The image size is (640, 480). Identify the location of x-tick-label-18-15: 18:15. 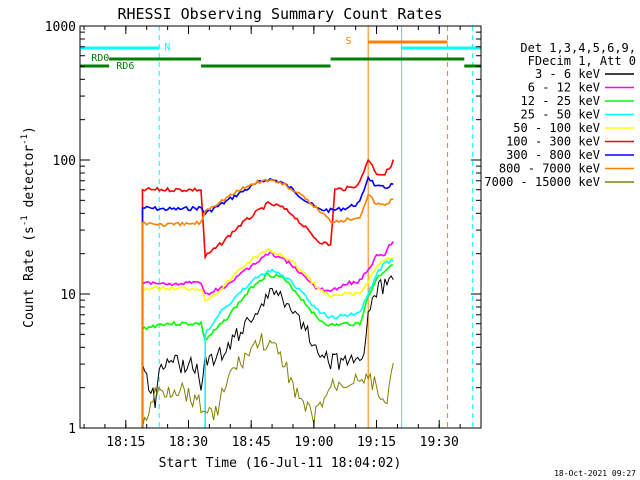
(125, 442).